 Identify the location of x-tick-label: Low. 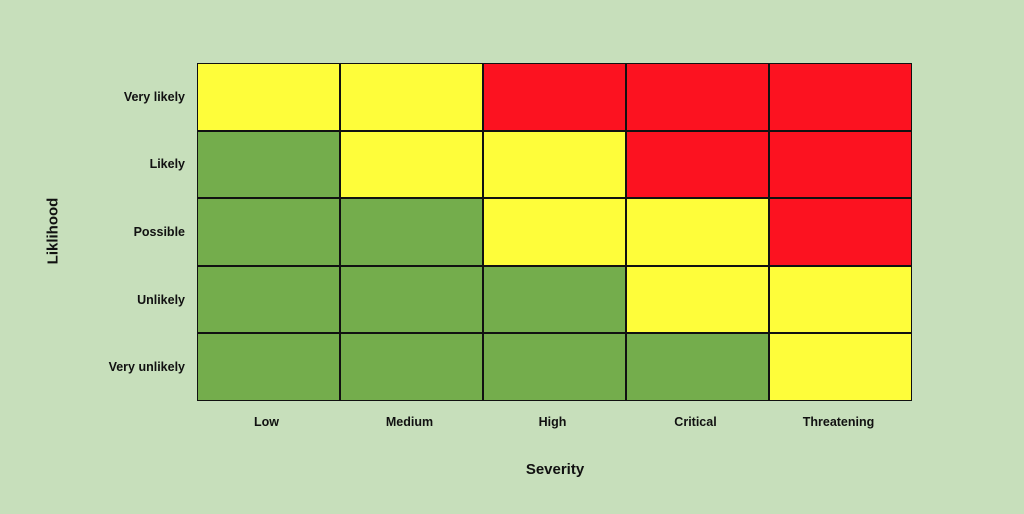
(266, 422).